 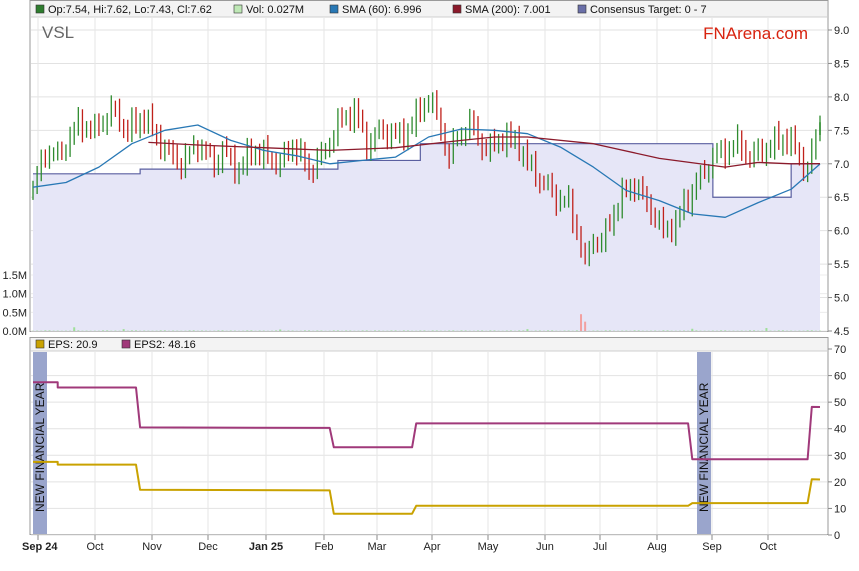 What do you see at coordinates (152, 547) in the screenshot?
I see `month-tick-label: Nov` at bounding box center [152, 547].